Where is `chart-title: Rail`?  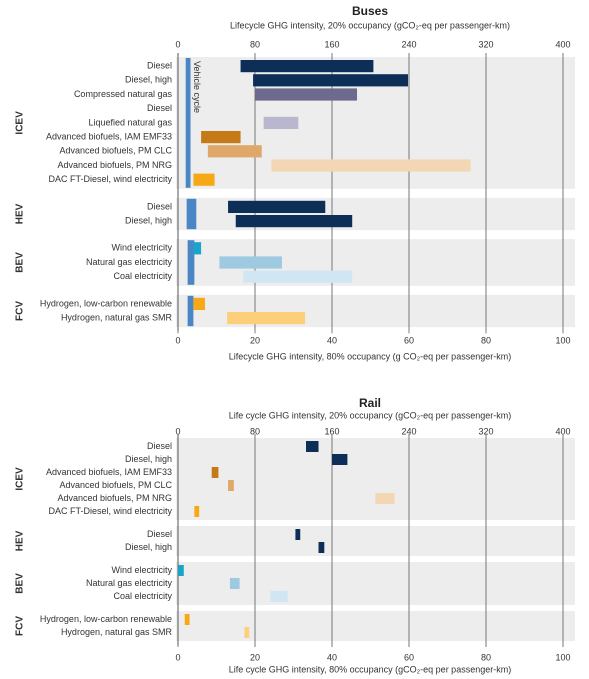 chart-title: Rail is located at coordinates (370, 403).